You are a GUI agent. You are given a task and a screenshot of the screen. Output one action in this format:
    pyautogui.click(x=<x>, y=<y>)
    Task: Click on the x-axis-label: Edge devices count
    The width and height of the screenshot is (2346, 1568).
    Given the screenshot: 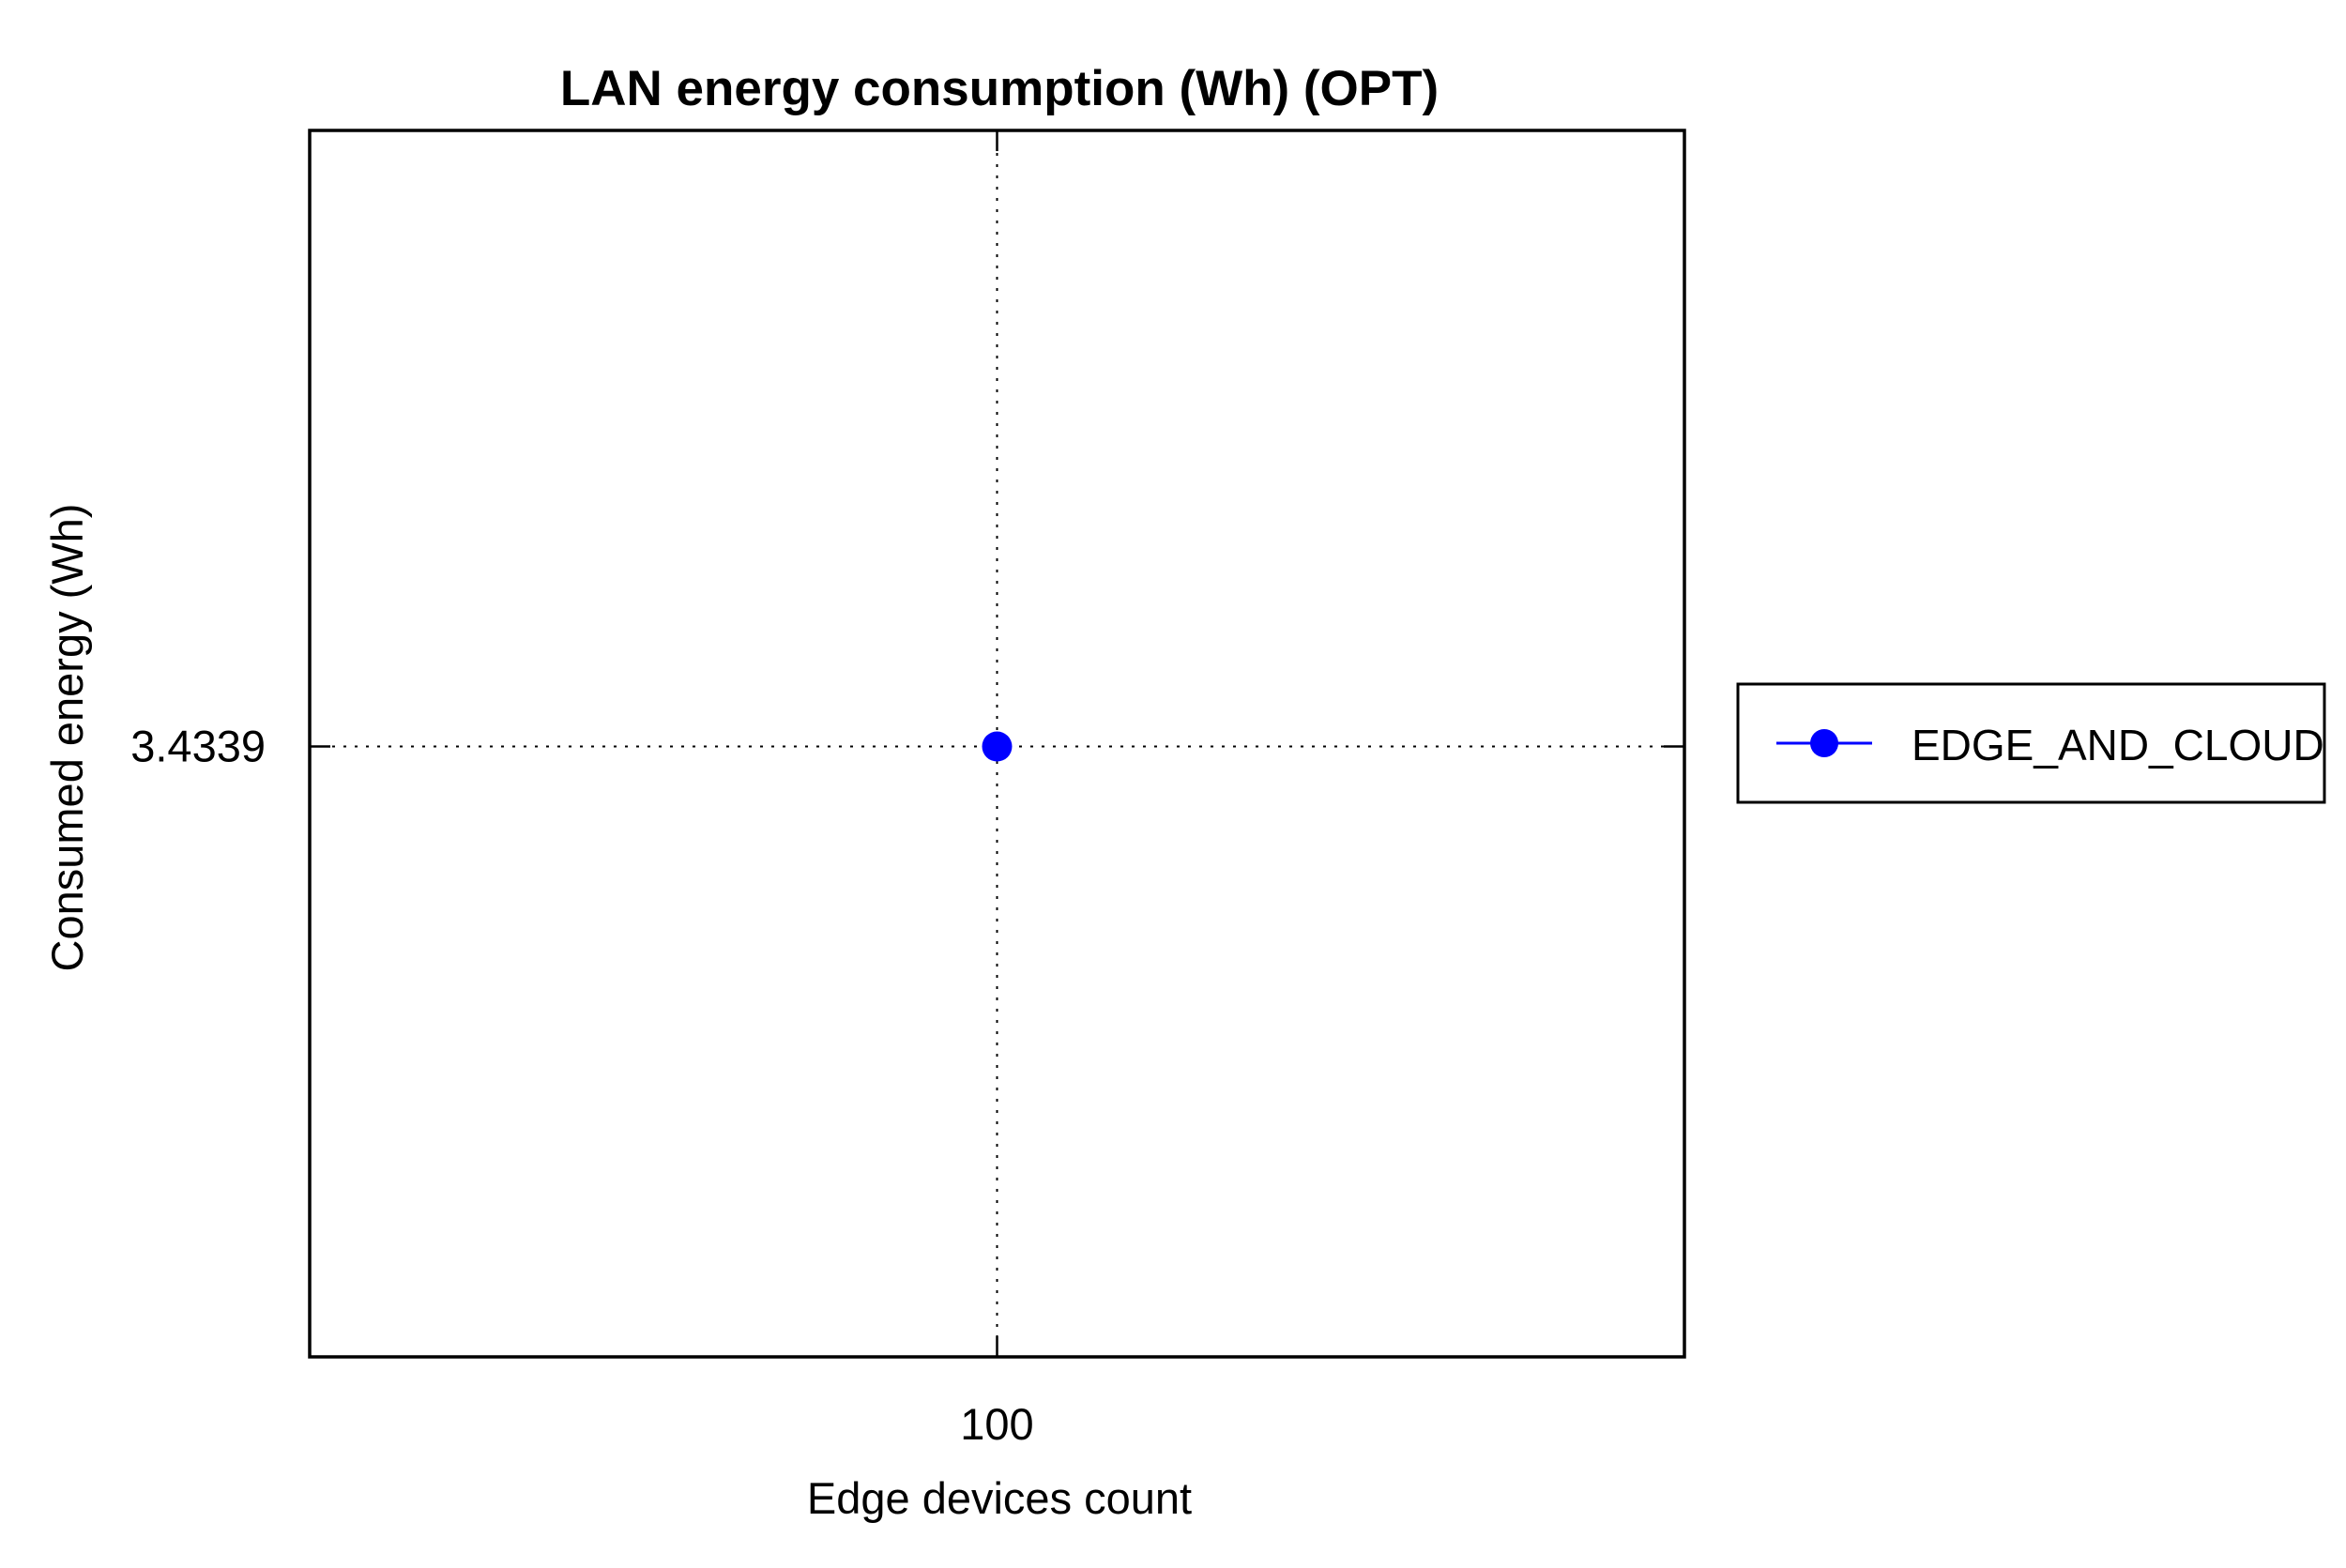 What is the action you would take?
    pyautogui.click(x=1000, y=1498)
    